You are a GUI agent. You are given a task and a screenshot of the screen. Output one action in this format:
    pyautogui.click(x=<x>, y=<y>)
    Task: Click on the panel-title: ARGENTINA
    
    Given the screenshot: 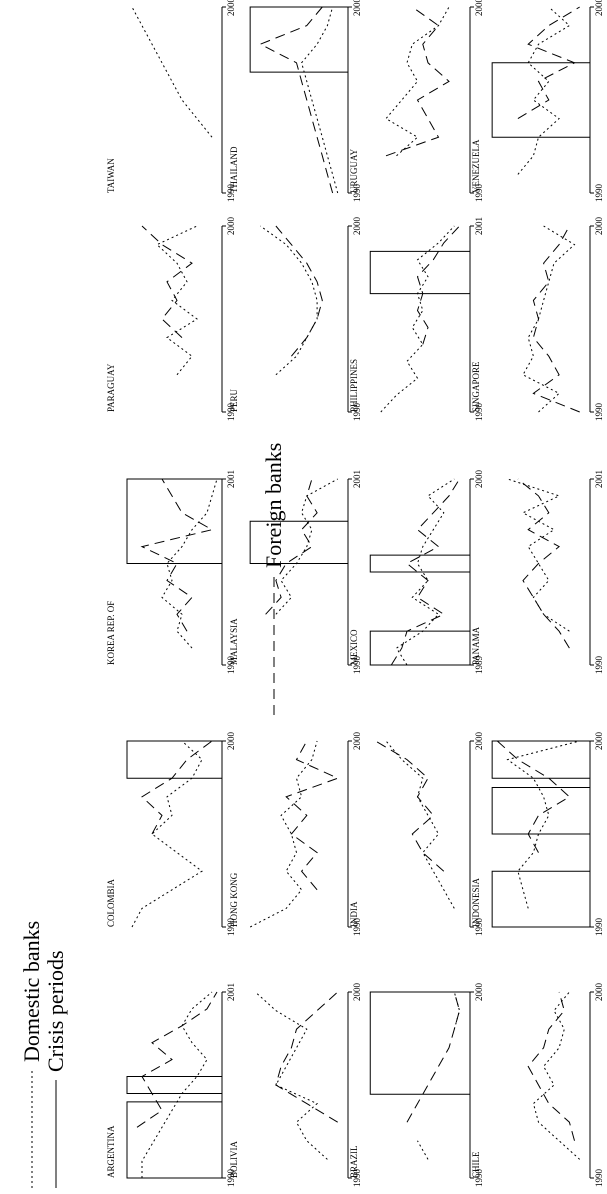 What is the action you would take?
    pyautogui.click(x=111, y=1151)
    